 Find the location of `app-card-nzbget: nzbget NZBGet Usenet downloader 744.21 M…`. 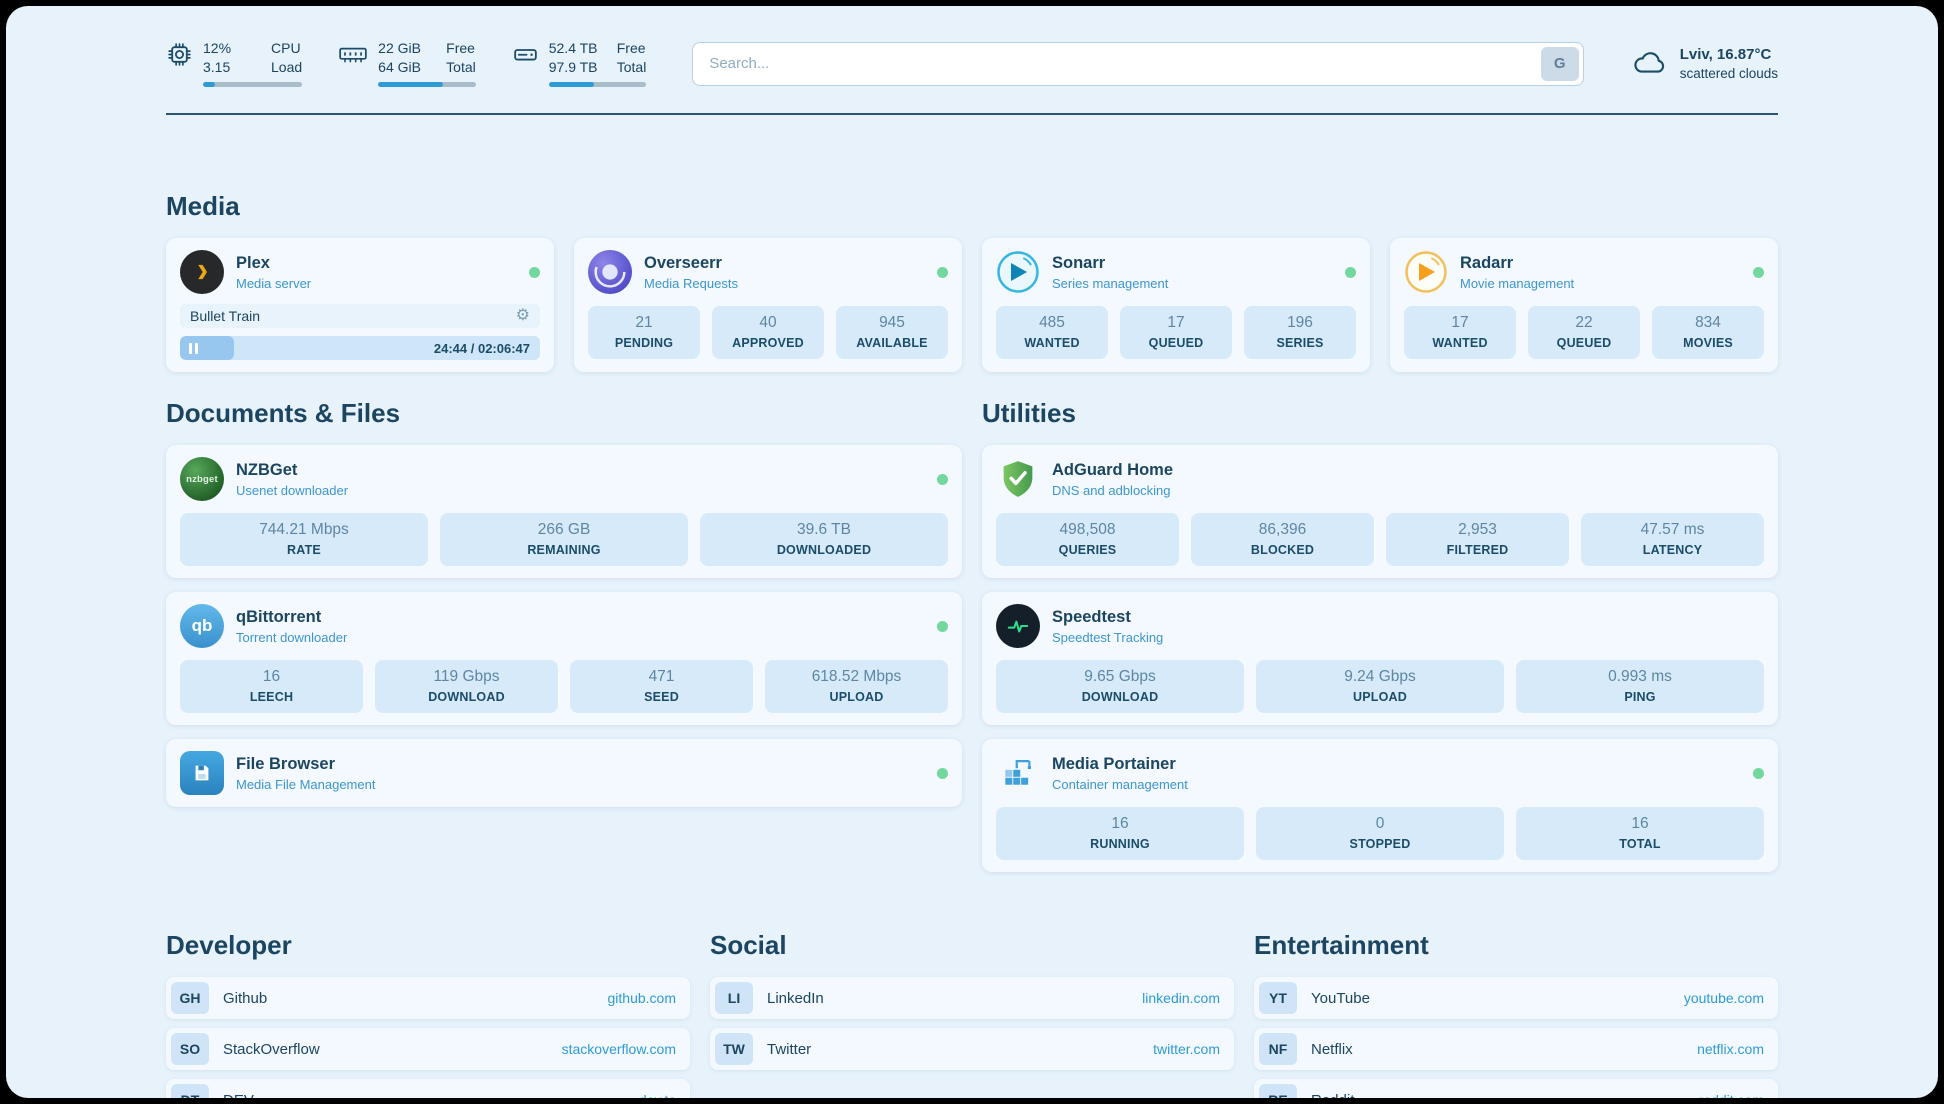

app-card-nzbget: nzbget NZBGet Usenet downloader 744.21 M… is located at coordinates (564, 512).